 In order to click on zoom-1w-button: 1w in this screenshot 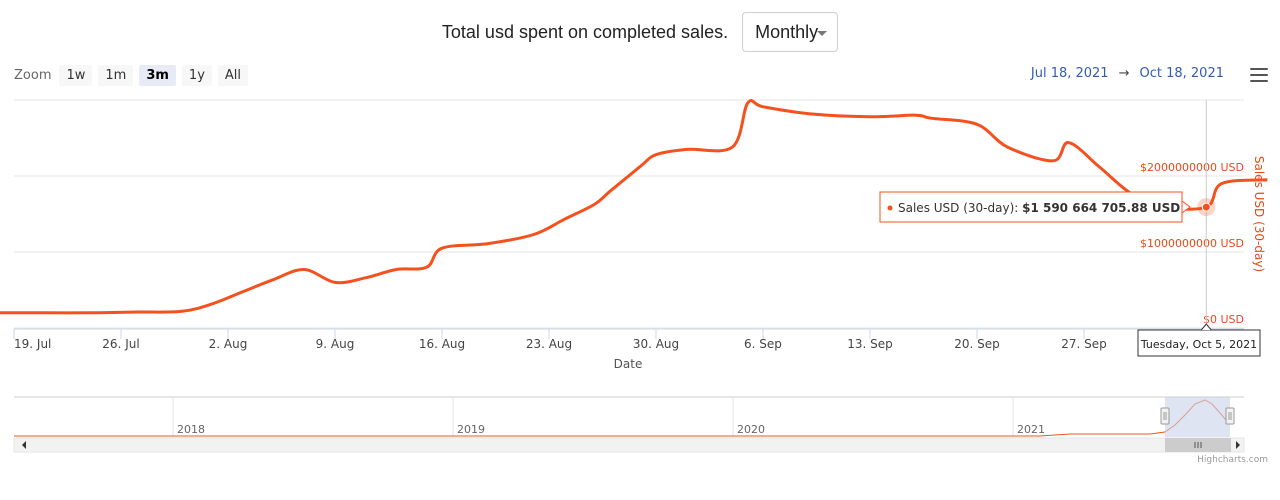, I will do `click(76, 75)`.